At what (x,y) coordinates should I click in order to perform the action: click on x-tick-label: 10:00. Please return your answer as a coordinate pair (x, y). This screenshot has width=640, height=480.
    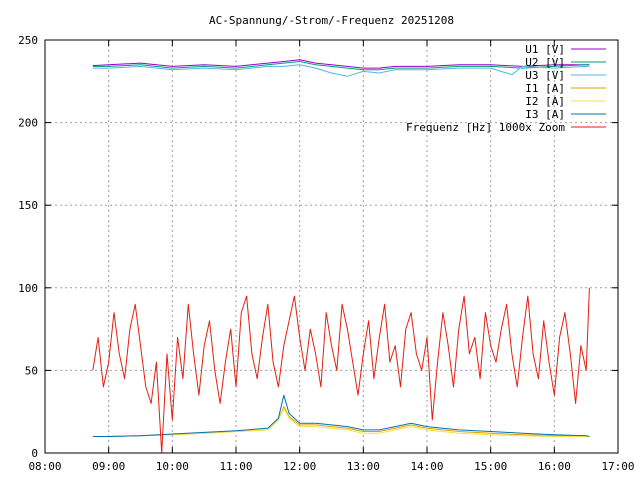
    Looking at the image, I should click on (172, 466).